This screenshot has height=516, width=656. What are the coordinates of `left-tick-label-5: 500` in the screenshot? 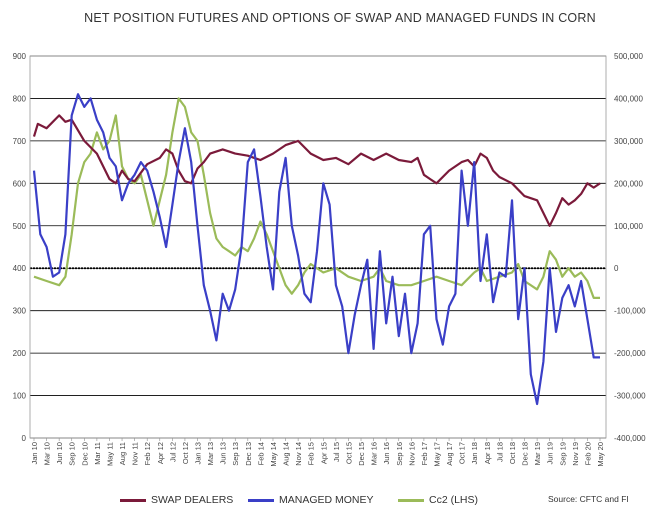 It's located at (20, 226).